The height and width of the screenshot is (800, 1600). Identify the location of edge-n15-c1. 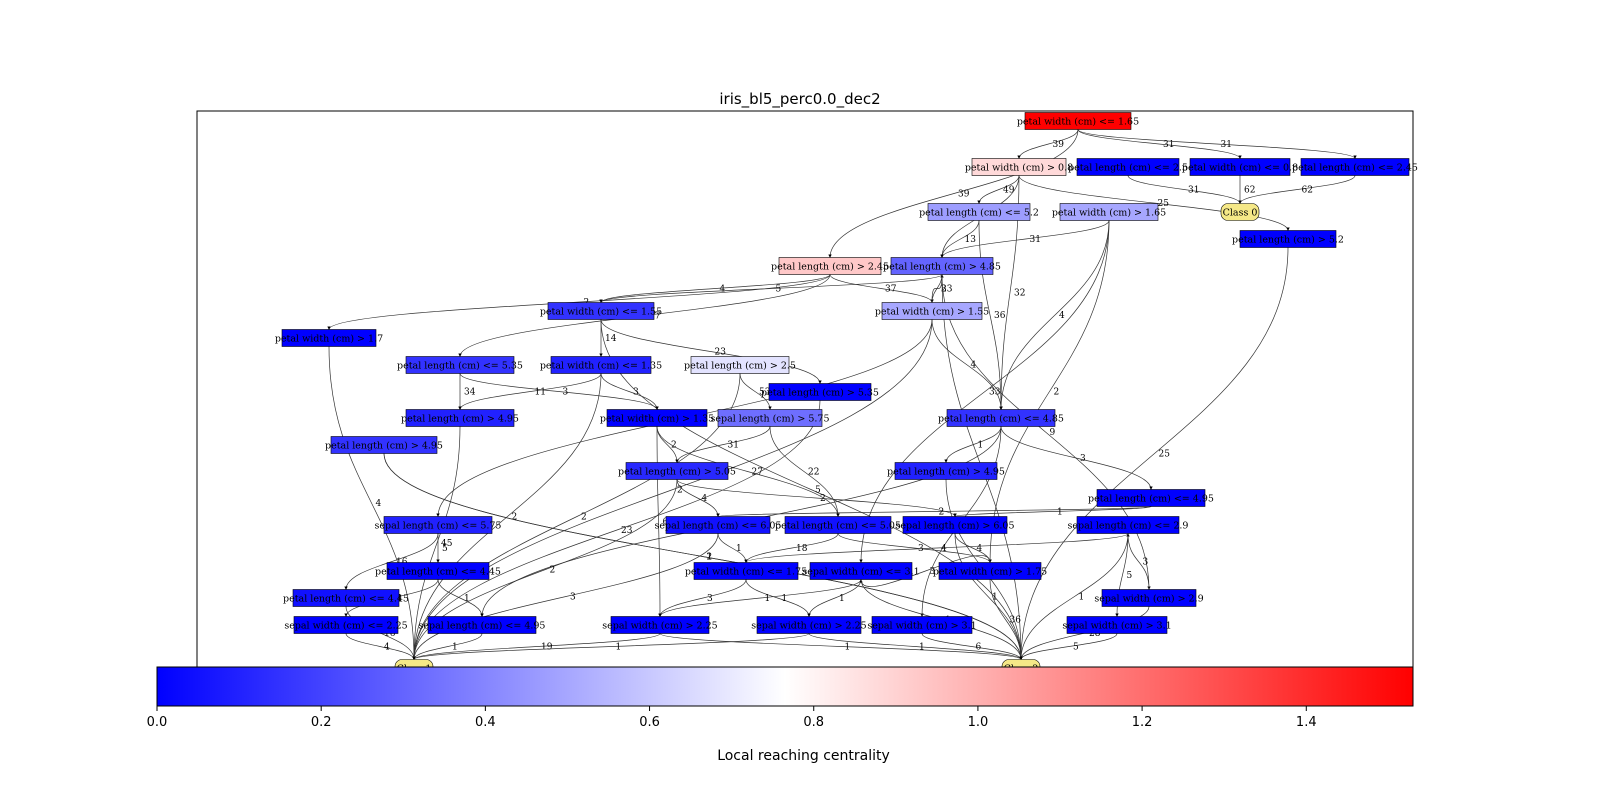
(507, 516).